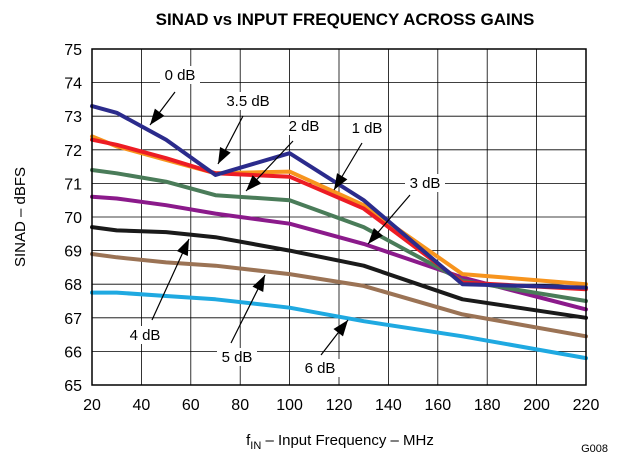 The height and width of the screenshot is (455, 629). What do you see at coordinates (73, 386) in the screenshot?
I see `y-tick-label: 65` at bounding box center [73, 386].